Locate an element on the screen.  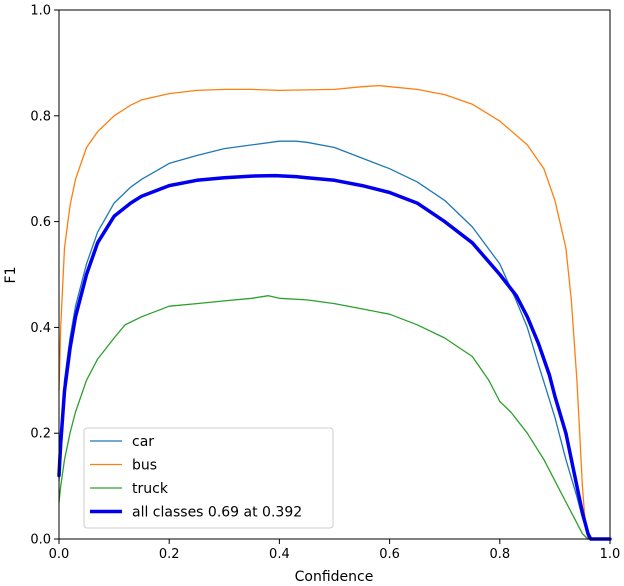
legend-label-3: all classes 0.69 at 0.392 is located at coordinates (217, 513).